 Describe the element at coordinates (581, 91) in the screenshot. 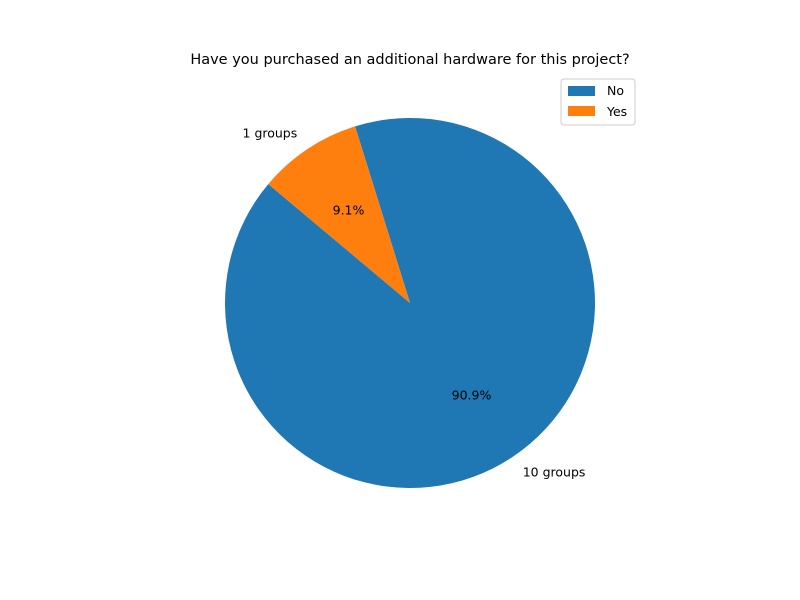

I see `legend-swatch-no` at that location.